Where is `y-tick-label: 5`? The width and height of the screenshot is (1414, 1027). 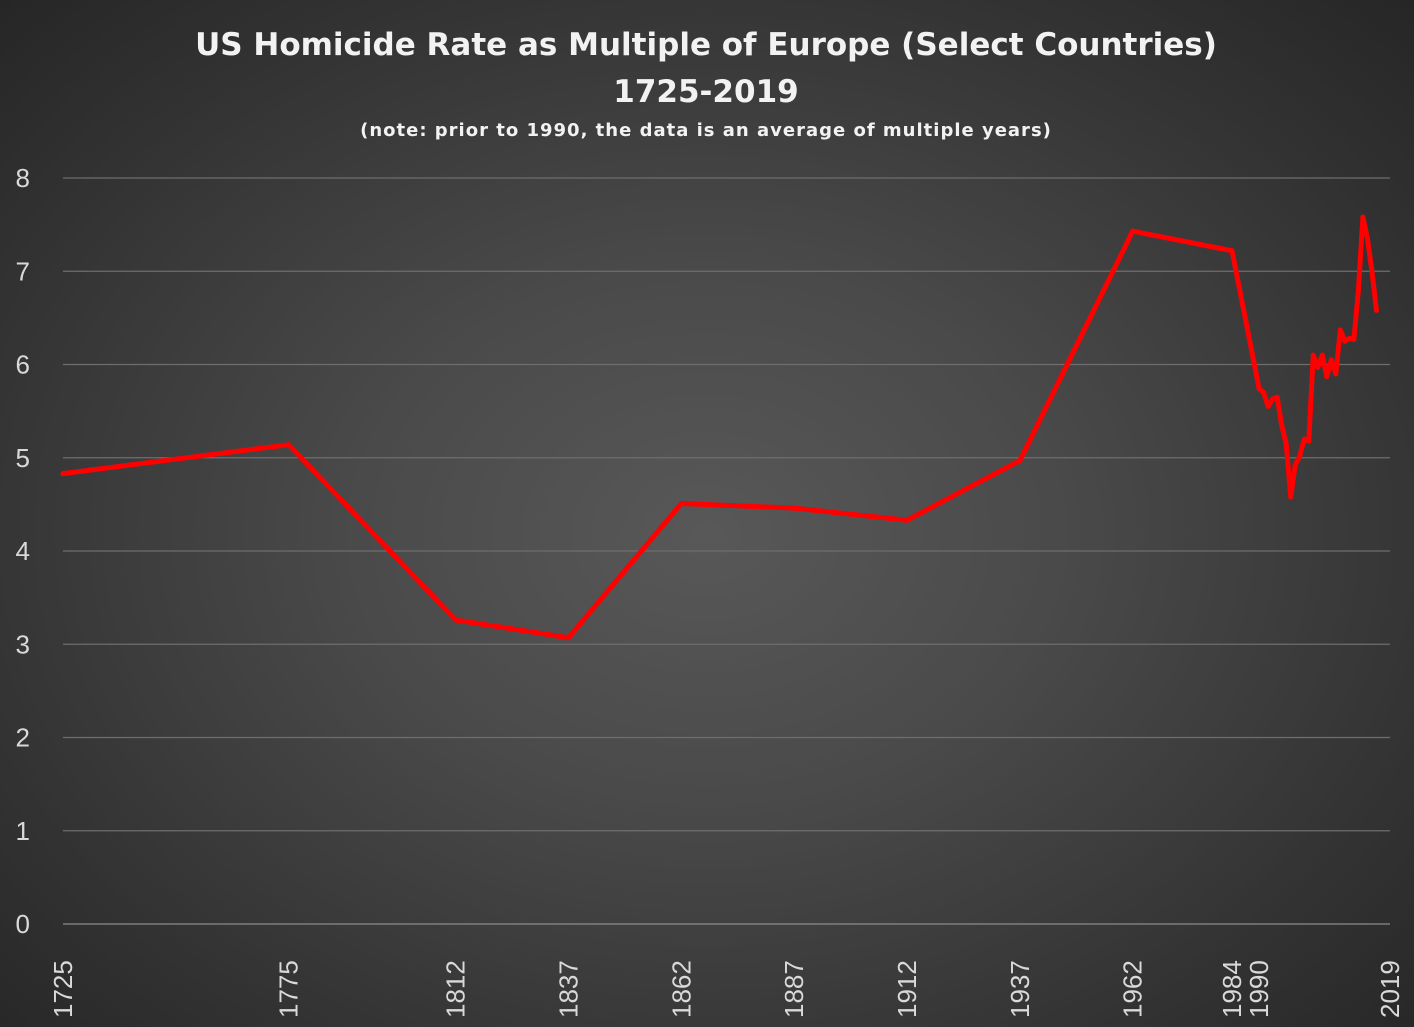 y-tick-label: 5 is located at coordinates (23, 458).